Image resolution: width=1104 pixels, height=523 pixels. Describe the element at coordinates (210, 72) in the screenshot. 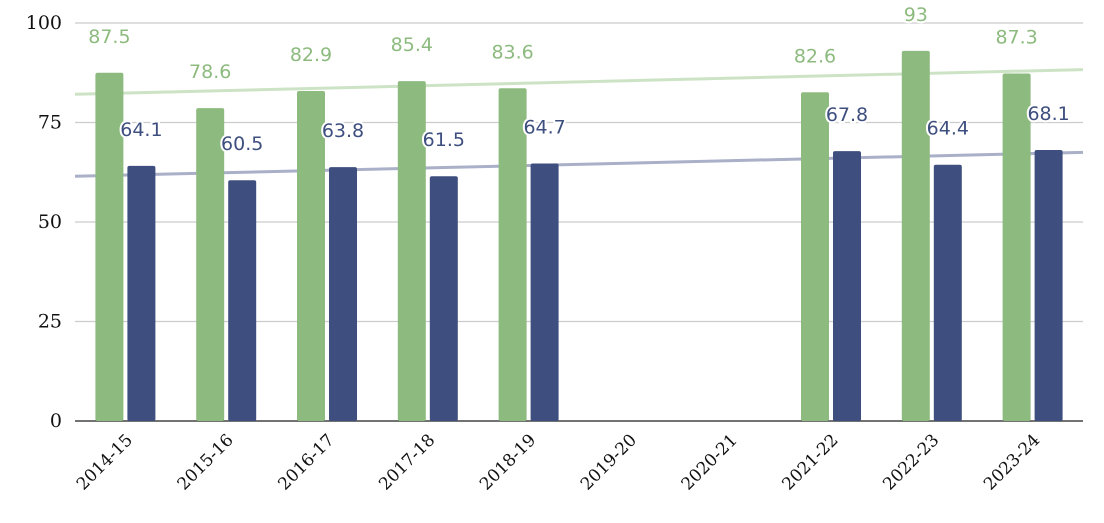

I see `data-label-series-1: 78.6` at that location.